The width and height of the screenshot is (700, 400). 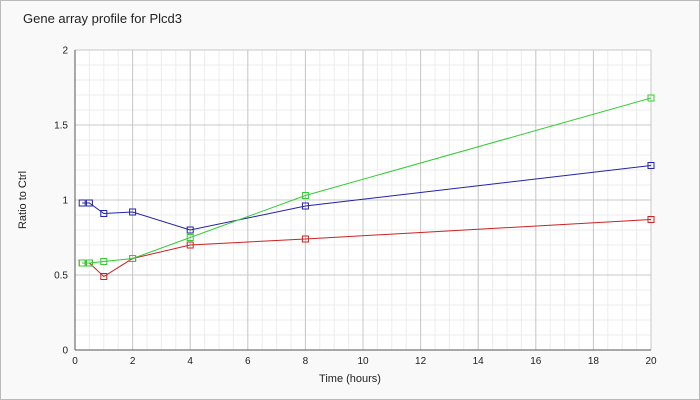 What do you see at coordinates (421, 361) in the screenshot?
I see `x-tick-label: 12` at bounding box center [421, 361].